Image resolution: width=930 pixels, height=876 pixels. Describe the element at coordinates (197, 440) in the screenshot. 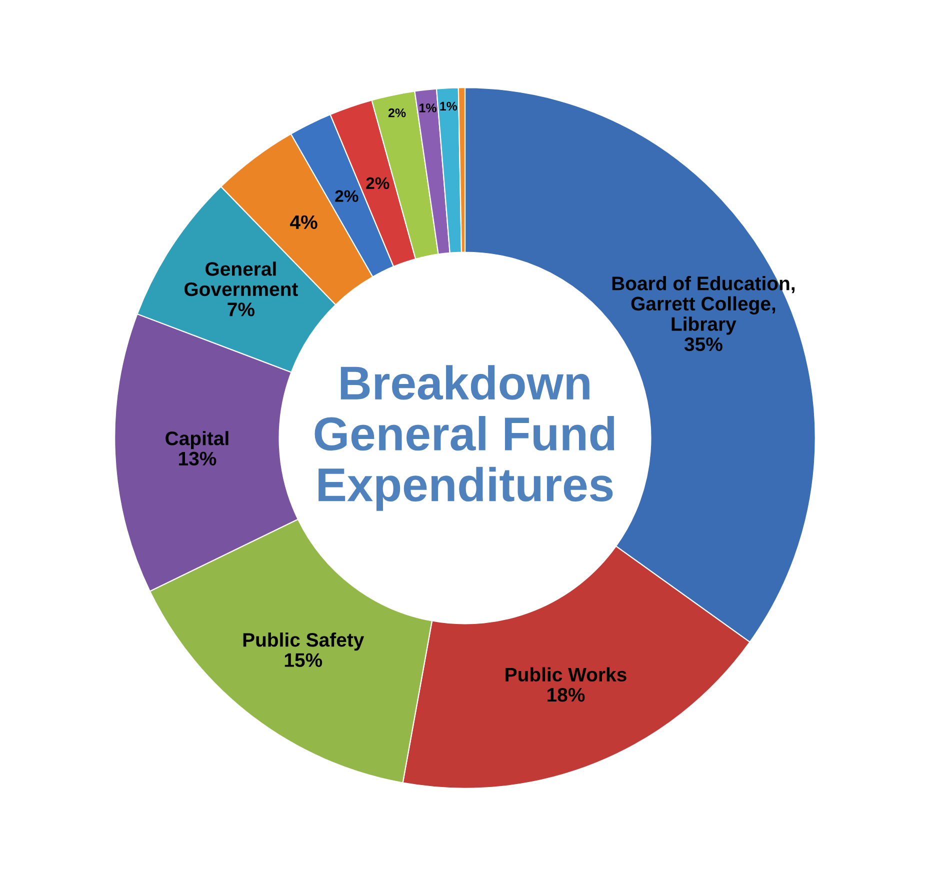

I see `slice-label: Capital` at that location.